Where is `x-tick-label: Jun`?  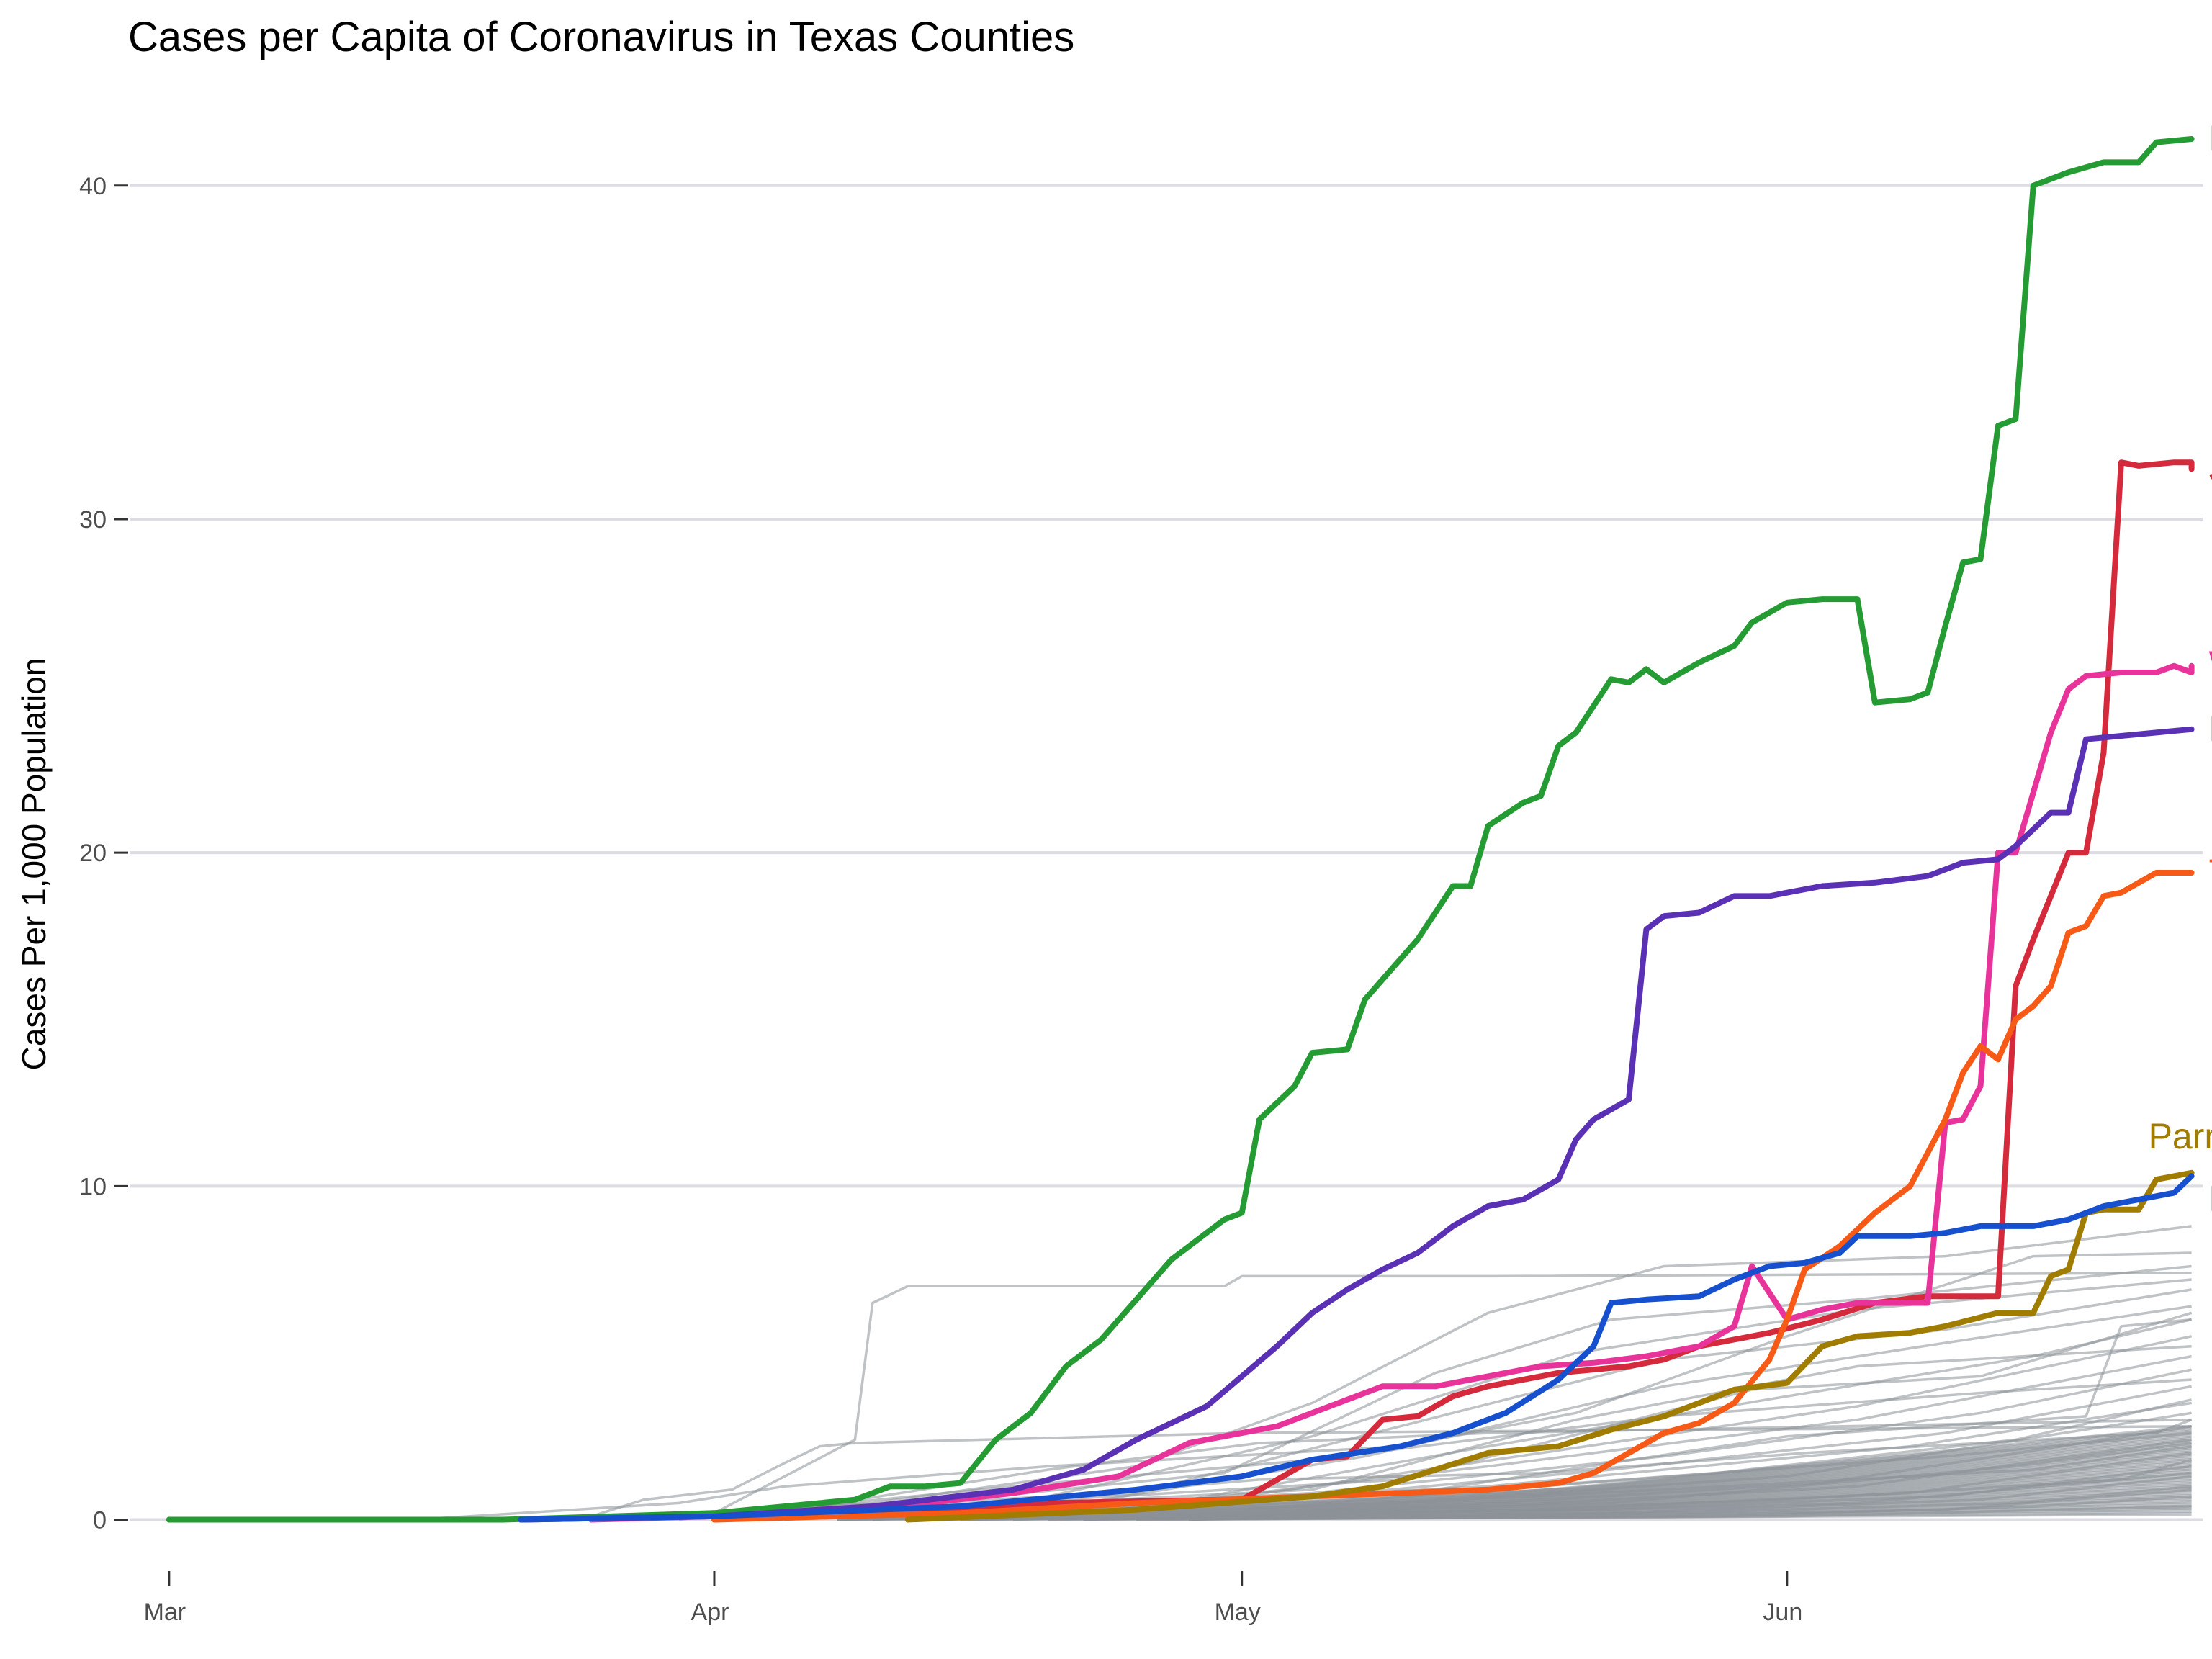
x-tick-label: Jun is located at coordinates (1782, 1613).